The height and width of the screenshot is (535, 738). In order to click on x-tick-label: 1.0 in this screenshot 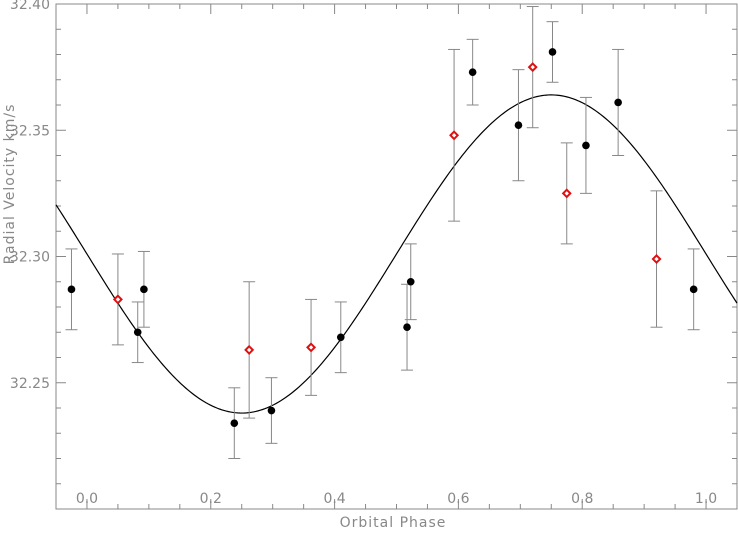, I will do `click(706, 499)`.